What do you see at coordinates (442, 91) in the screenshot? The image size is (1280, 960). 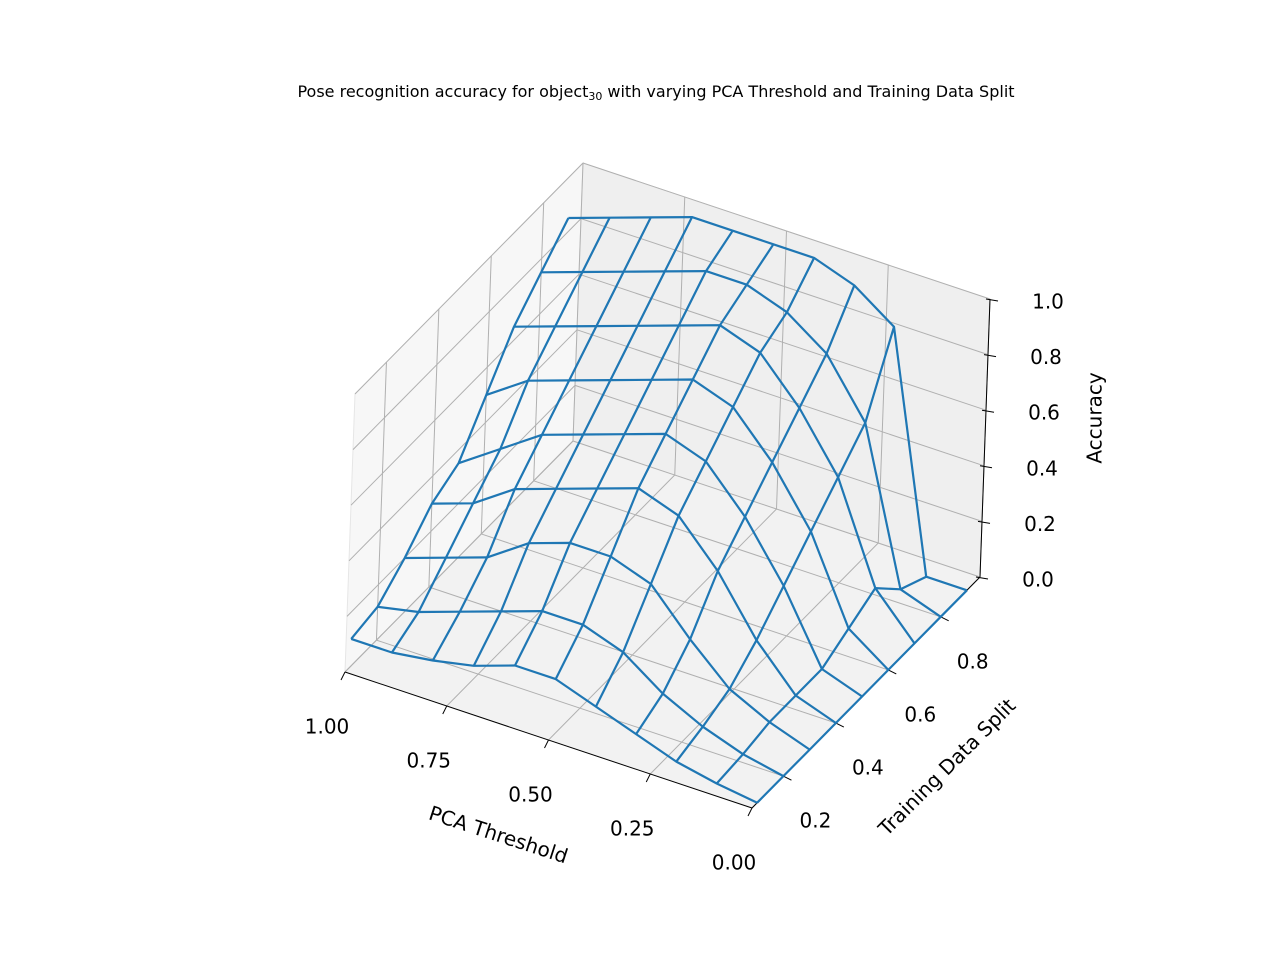 I see `title-main: Pose recognition accuracy for object` at bounding box center [442, 91].